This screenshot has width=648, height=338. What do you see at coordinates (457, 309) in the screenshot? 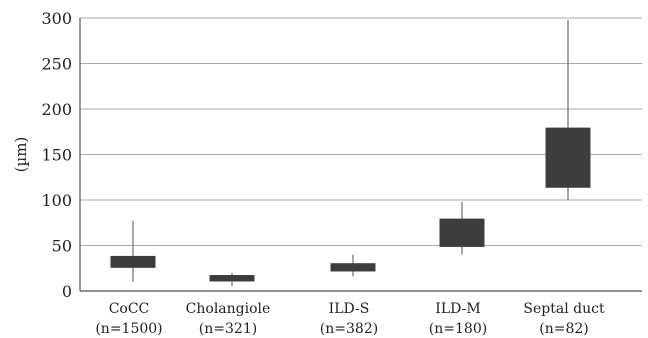
I see `category-label-ild-m: ILD-M` at bounding box center [457, 309].